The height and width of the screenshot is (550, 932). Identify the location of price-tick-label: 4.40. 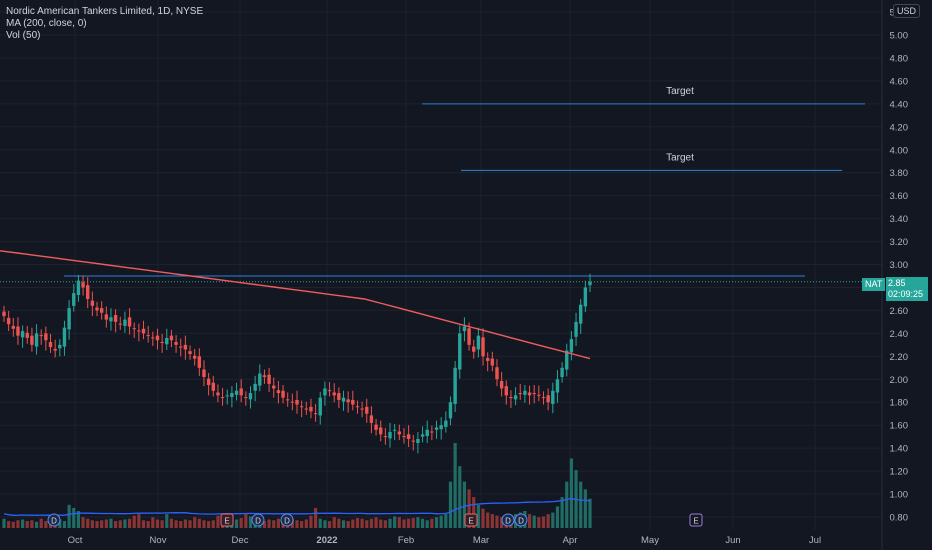
(899, 104).